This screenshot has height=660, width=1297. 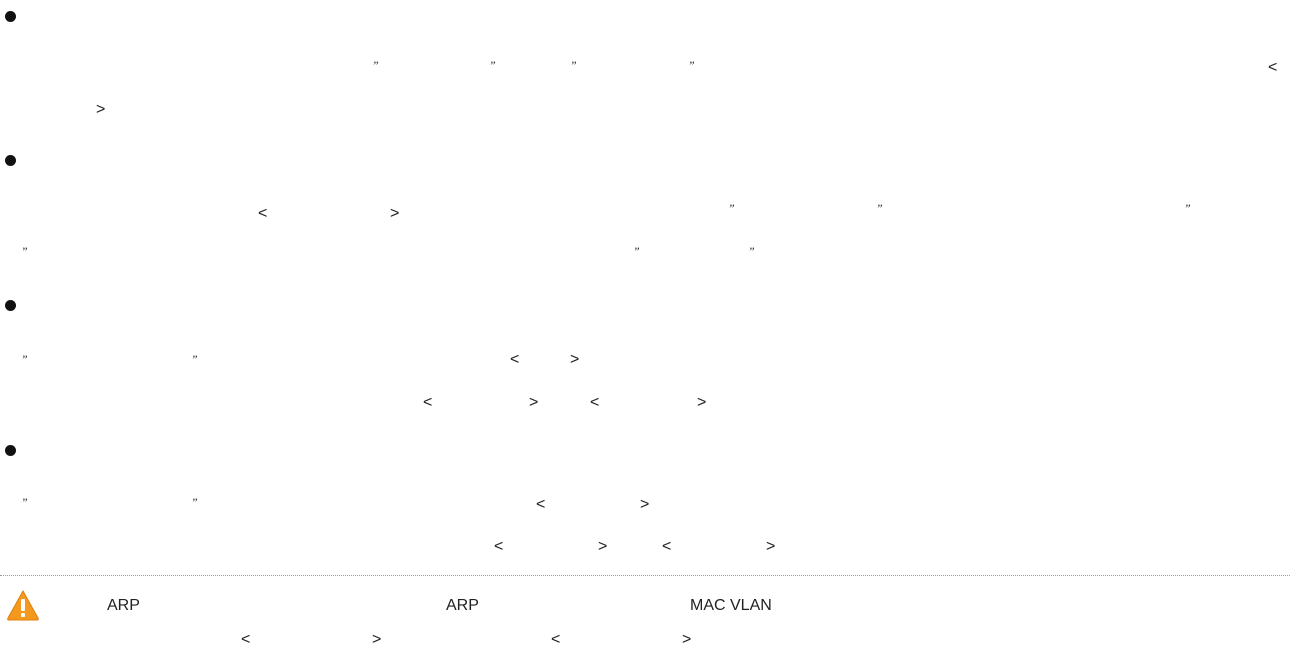 What do you see at coordinates (731, 605) in the screenshot?
I see `note-mac-vlan-text: MAC VLAN` at bounding box center [731, 605].